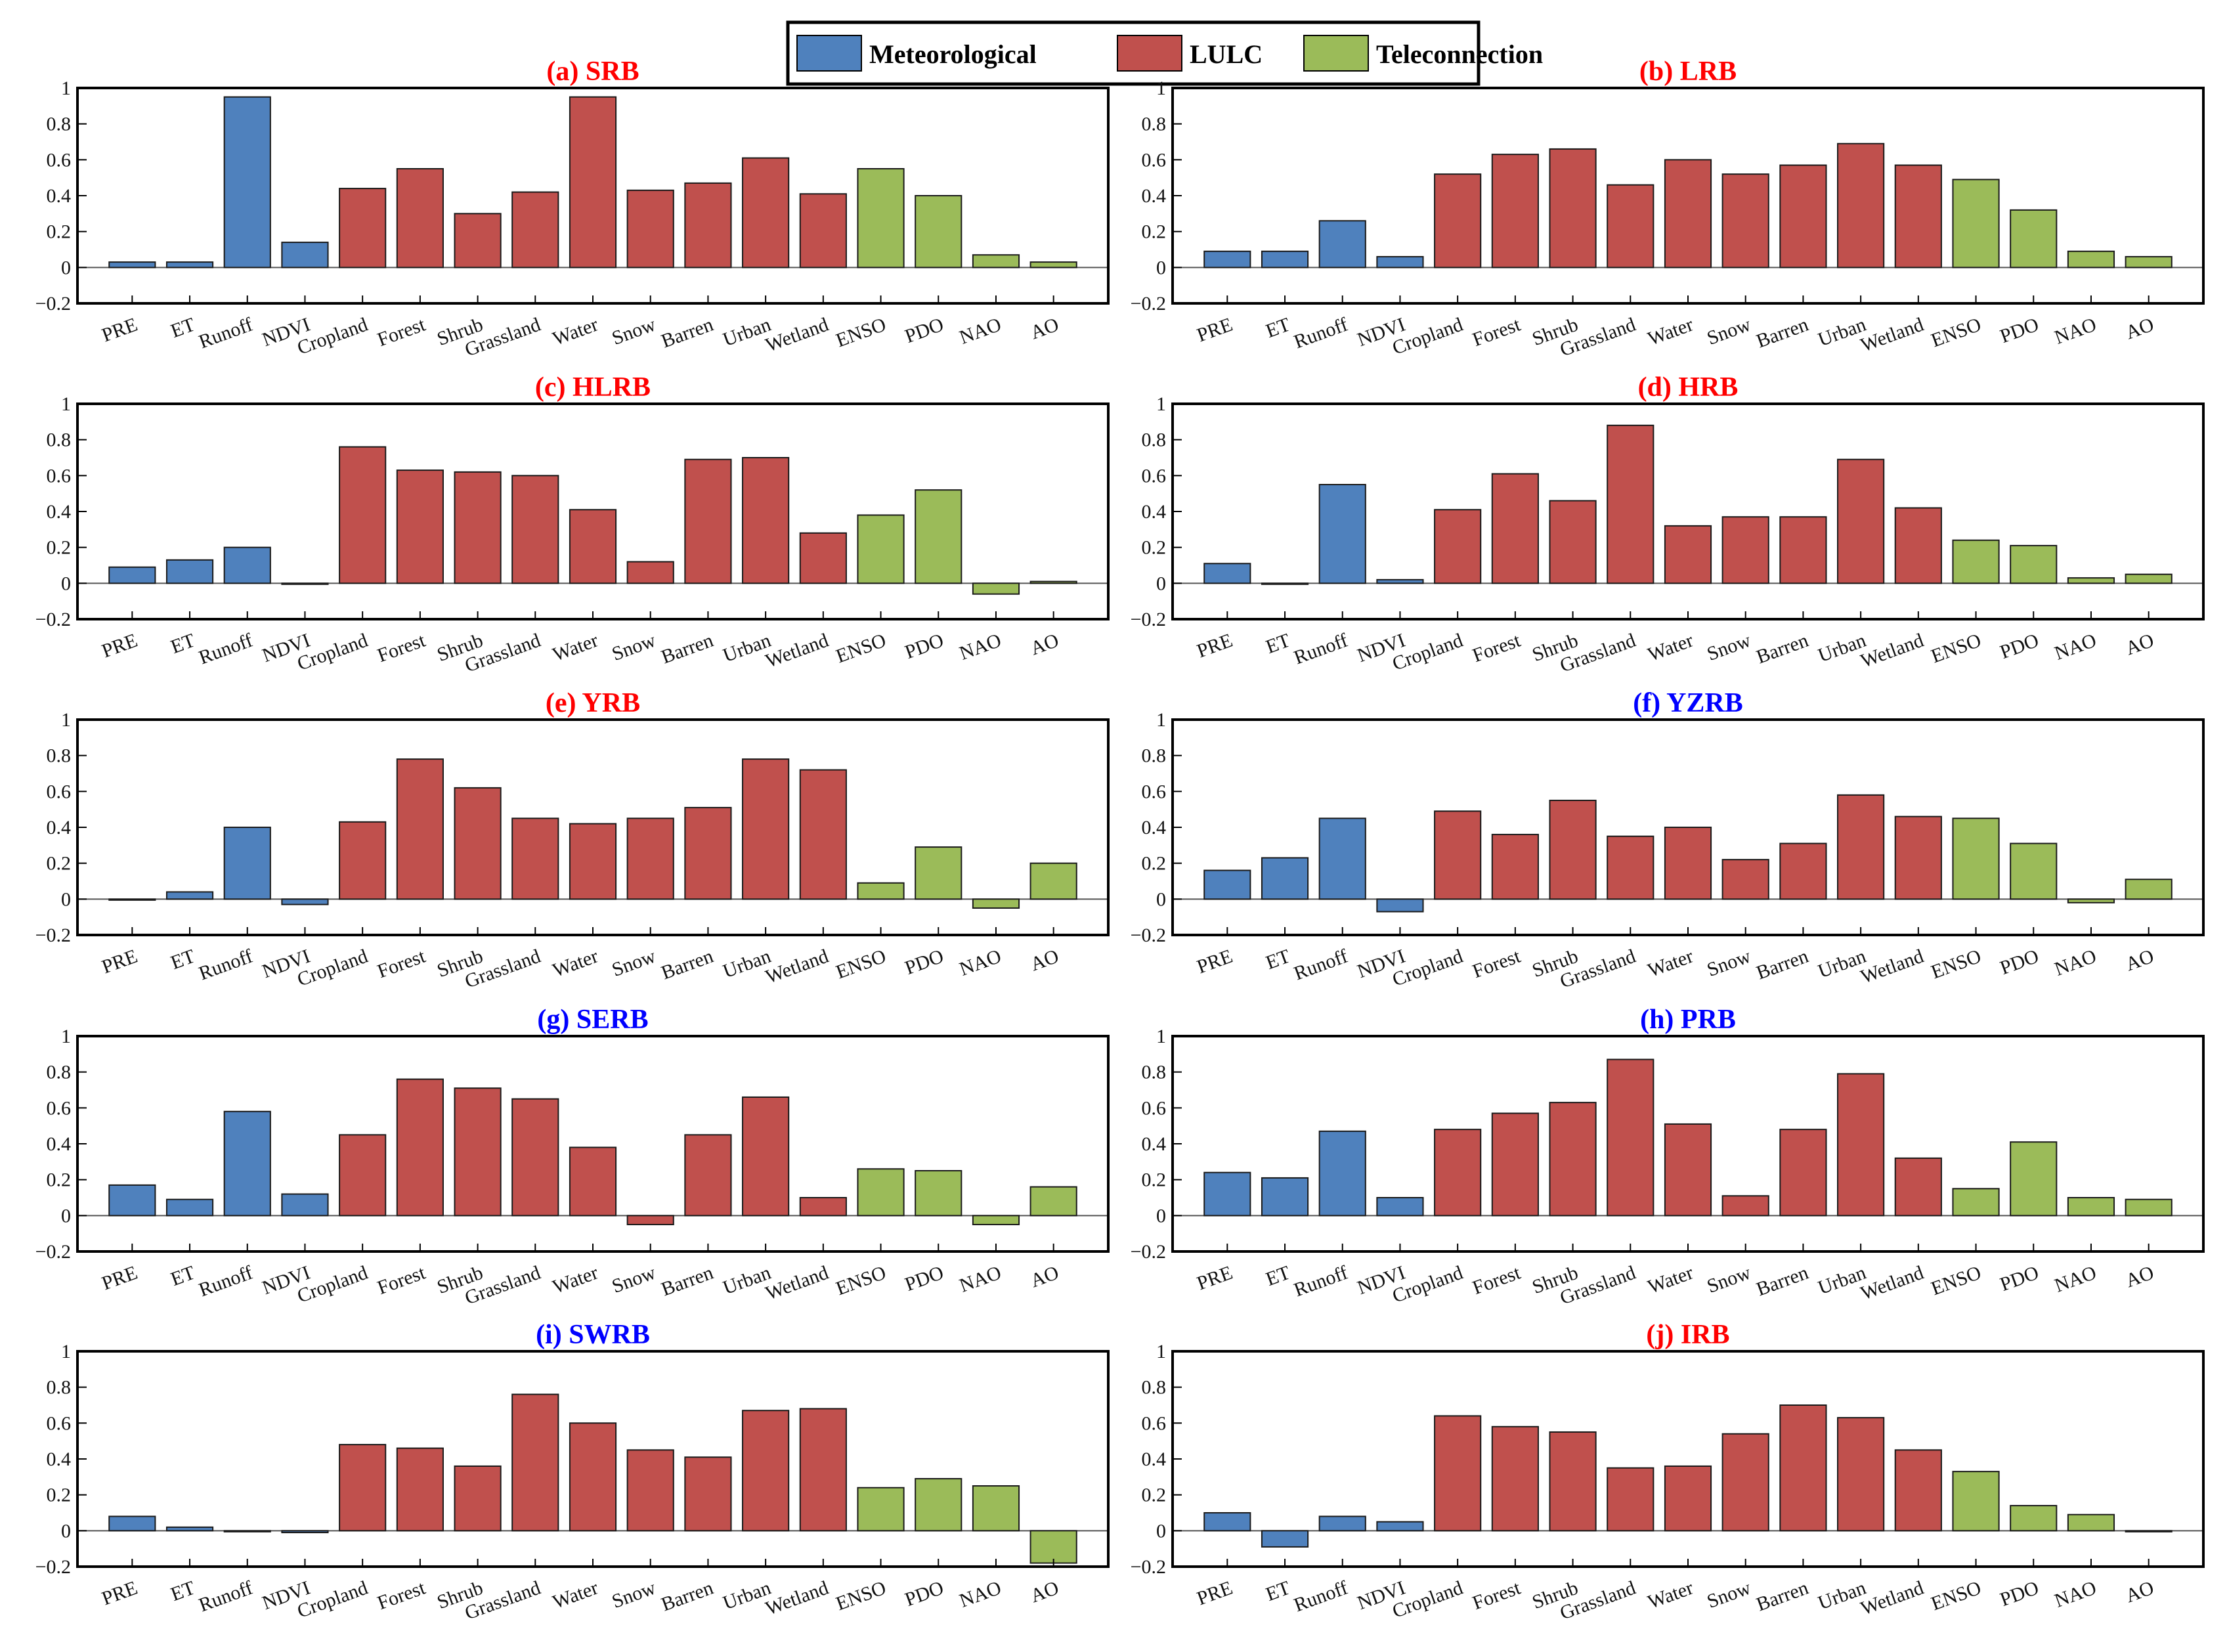 The image size is (2227, 1652). I want to click on panel-title: (f) YZRB, so click(1688, 703).